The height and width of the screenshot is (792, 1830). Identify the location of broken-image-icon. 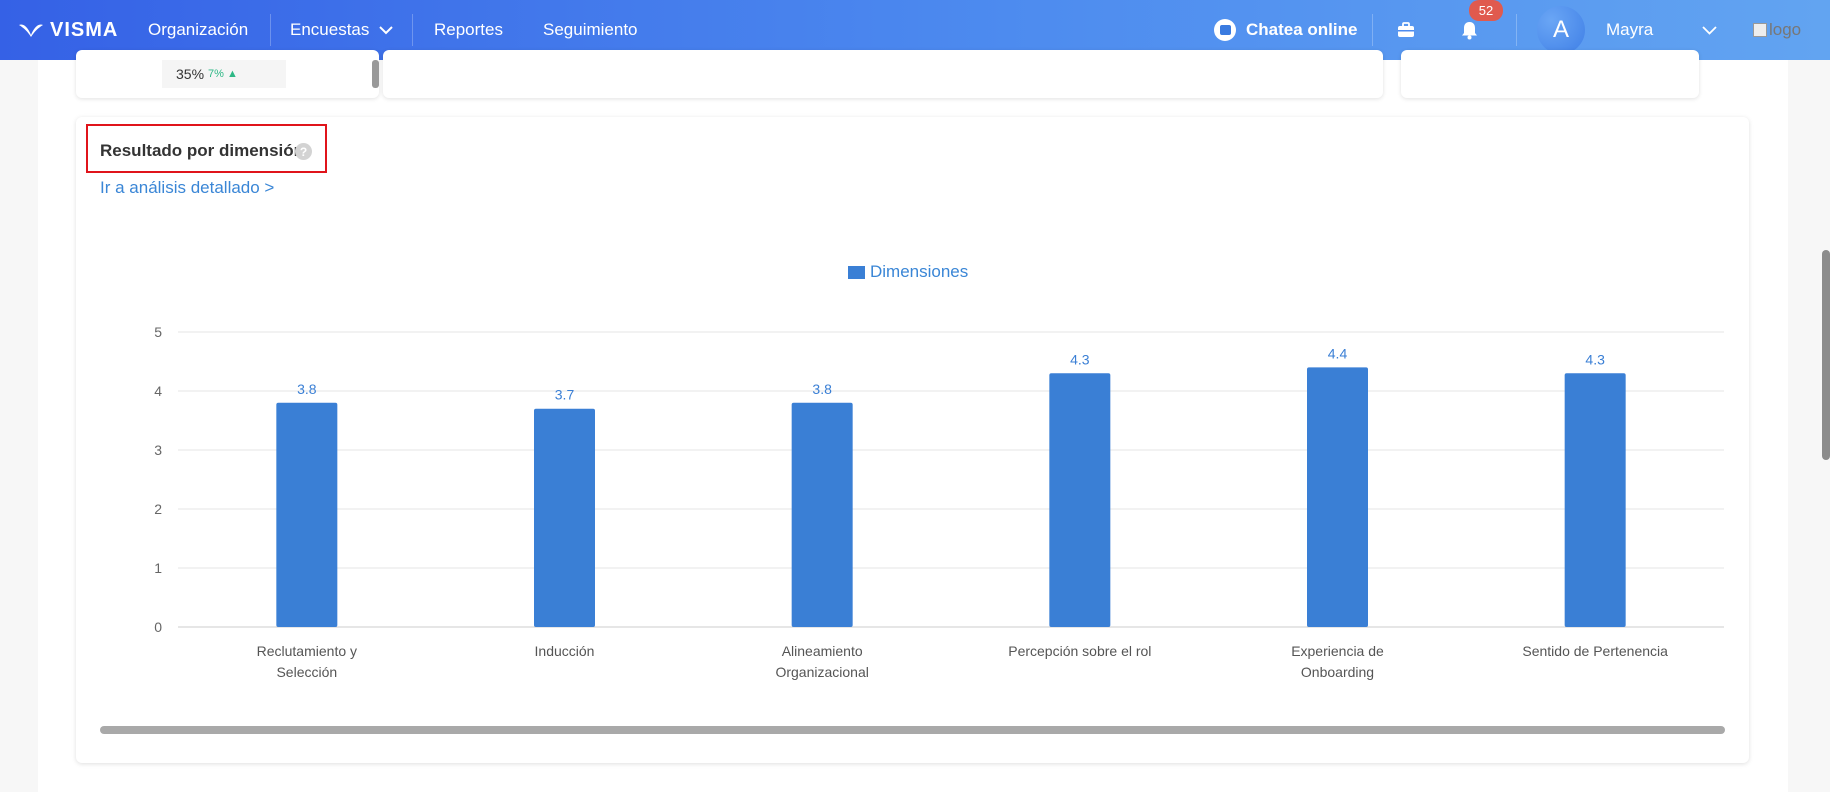
(1760, 30).